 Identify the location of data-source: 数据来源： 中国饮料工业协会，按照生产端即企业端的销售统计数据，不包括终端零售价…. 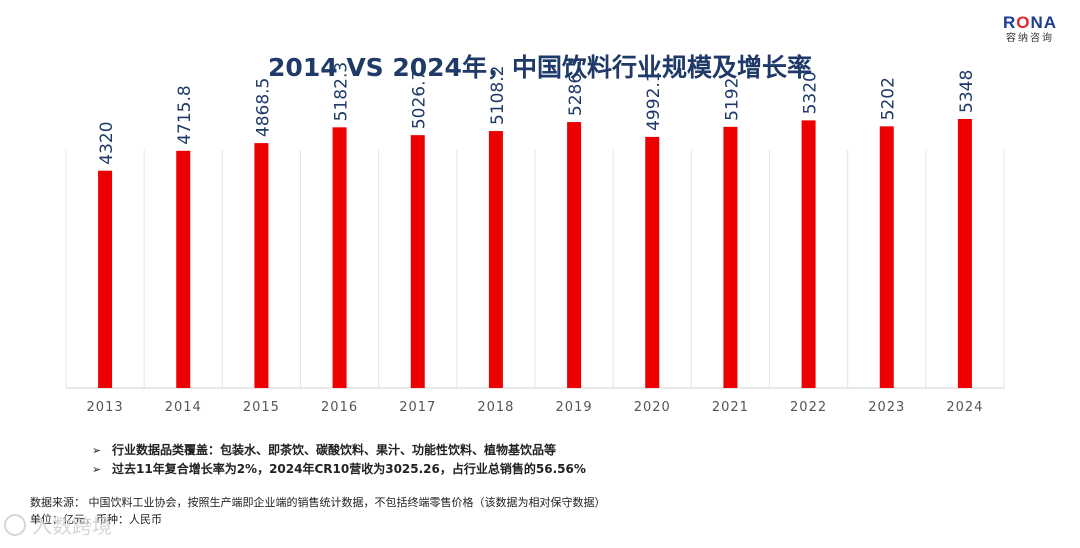
(318, 511).